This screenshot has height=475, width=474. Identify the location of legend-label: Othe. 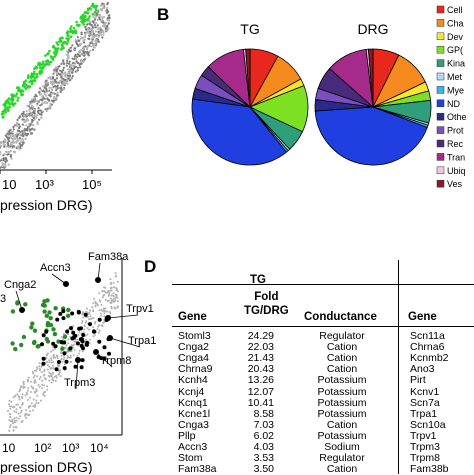
(457, 117).